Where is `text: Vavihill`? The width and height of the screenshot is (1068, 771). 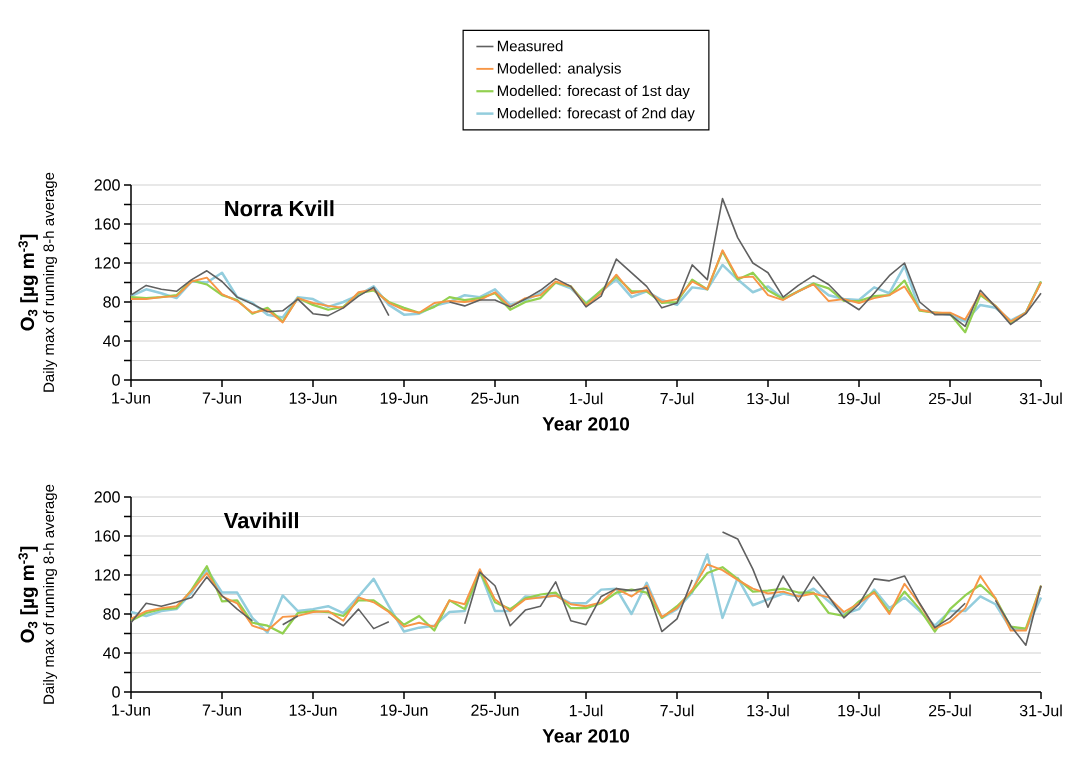 text: Vavihill is located at coordinates (260, 520).